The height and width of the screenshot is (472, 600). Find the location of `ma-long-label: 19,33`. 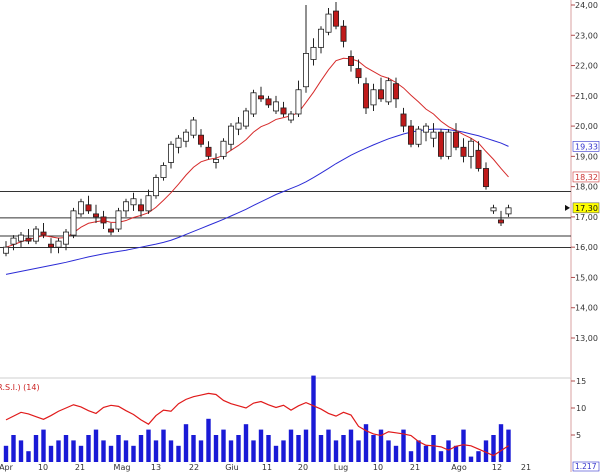

ma-long-label: 19,33 is located at coordinates (586, 146).